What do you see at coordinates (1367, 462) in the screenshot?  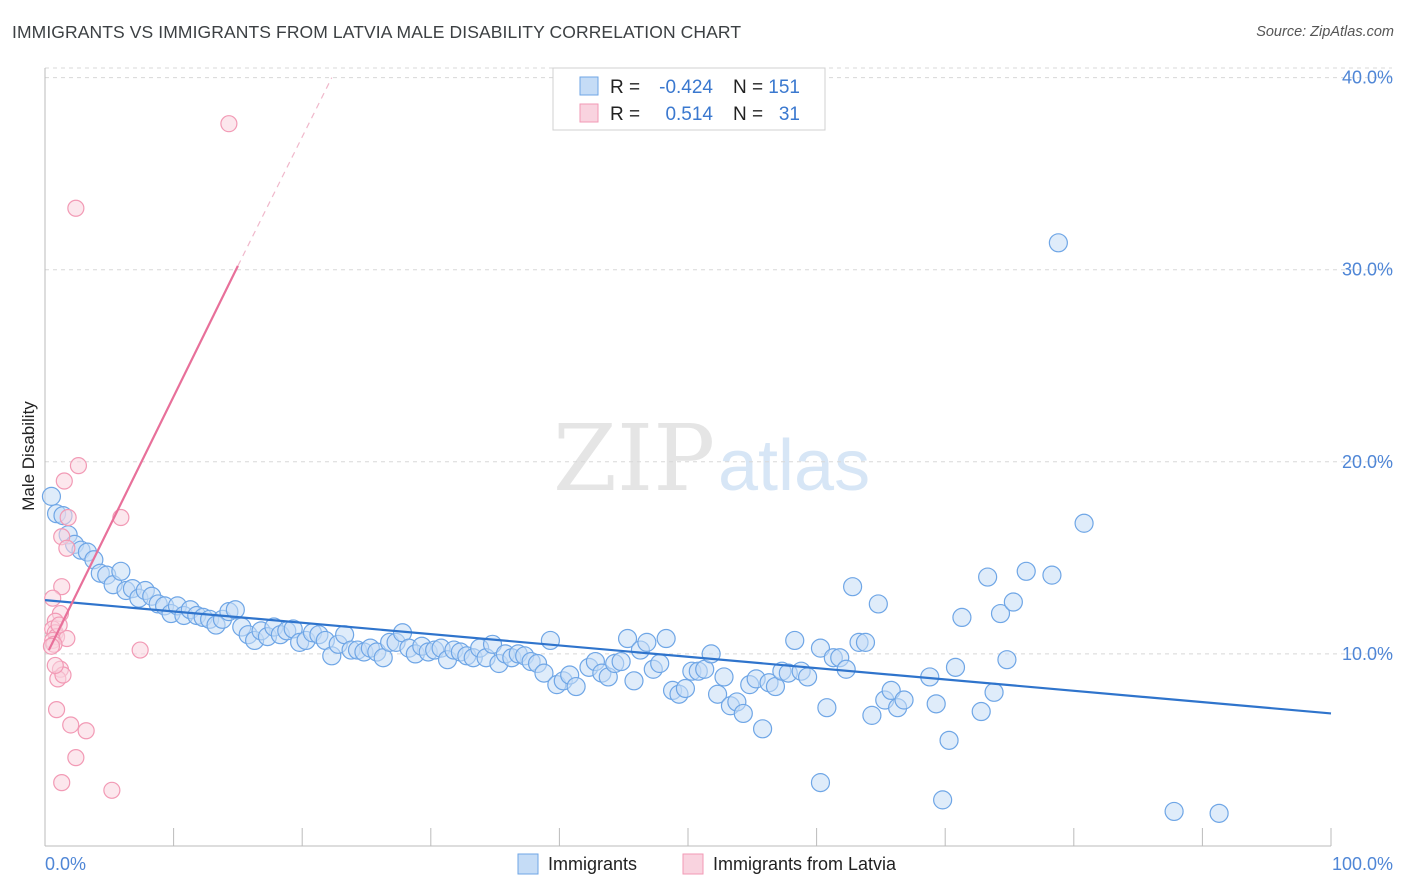 I see `y-tick-label: 20.0%` at bounding box center [1367, 462].